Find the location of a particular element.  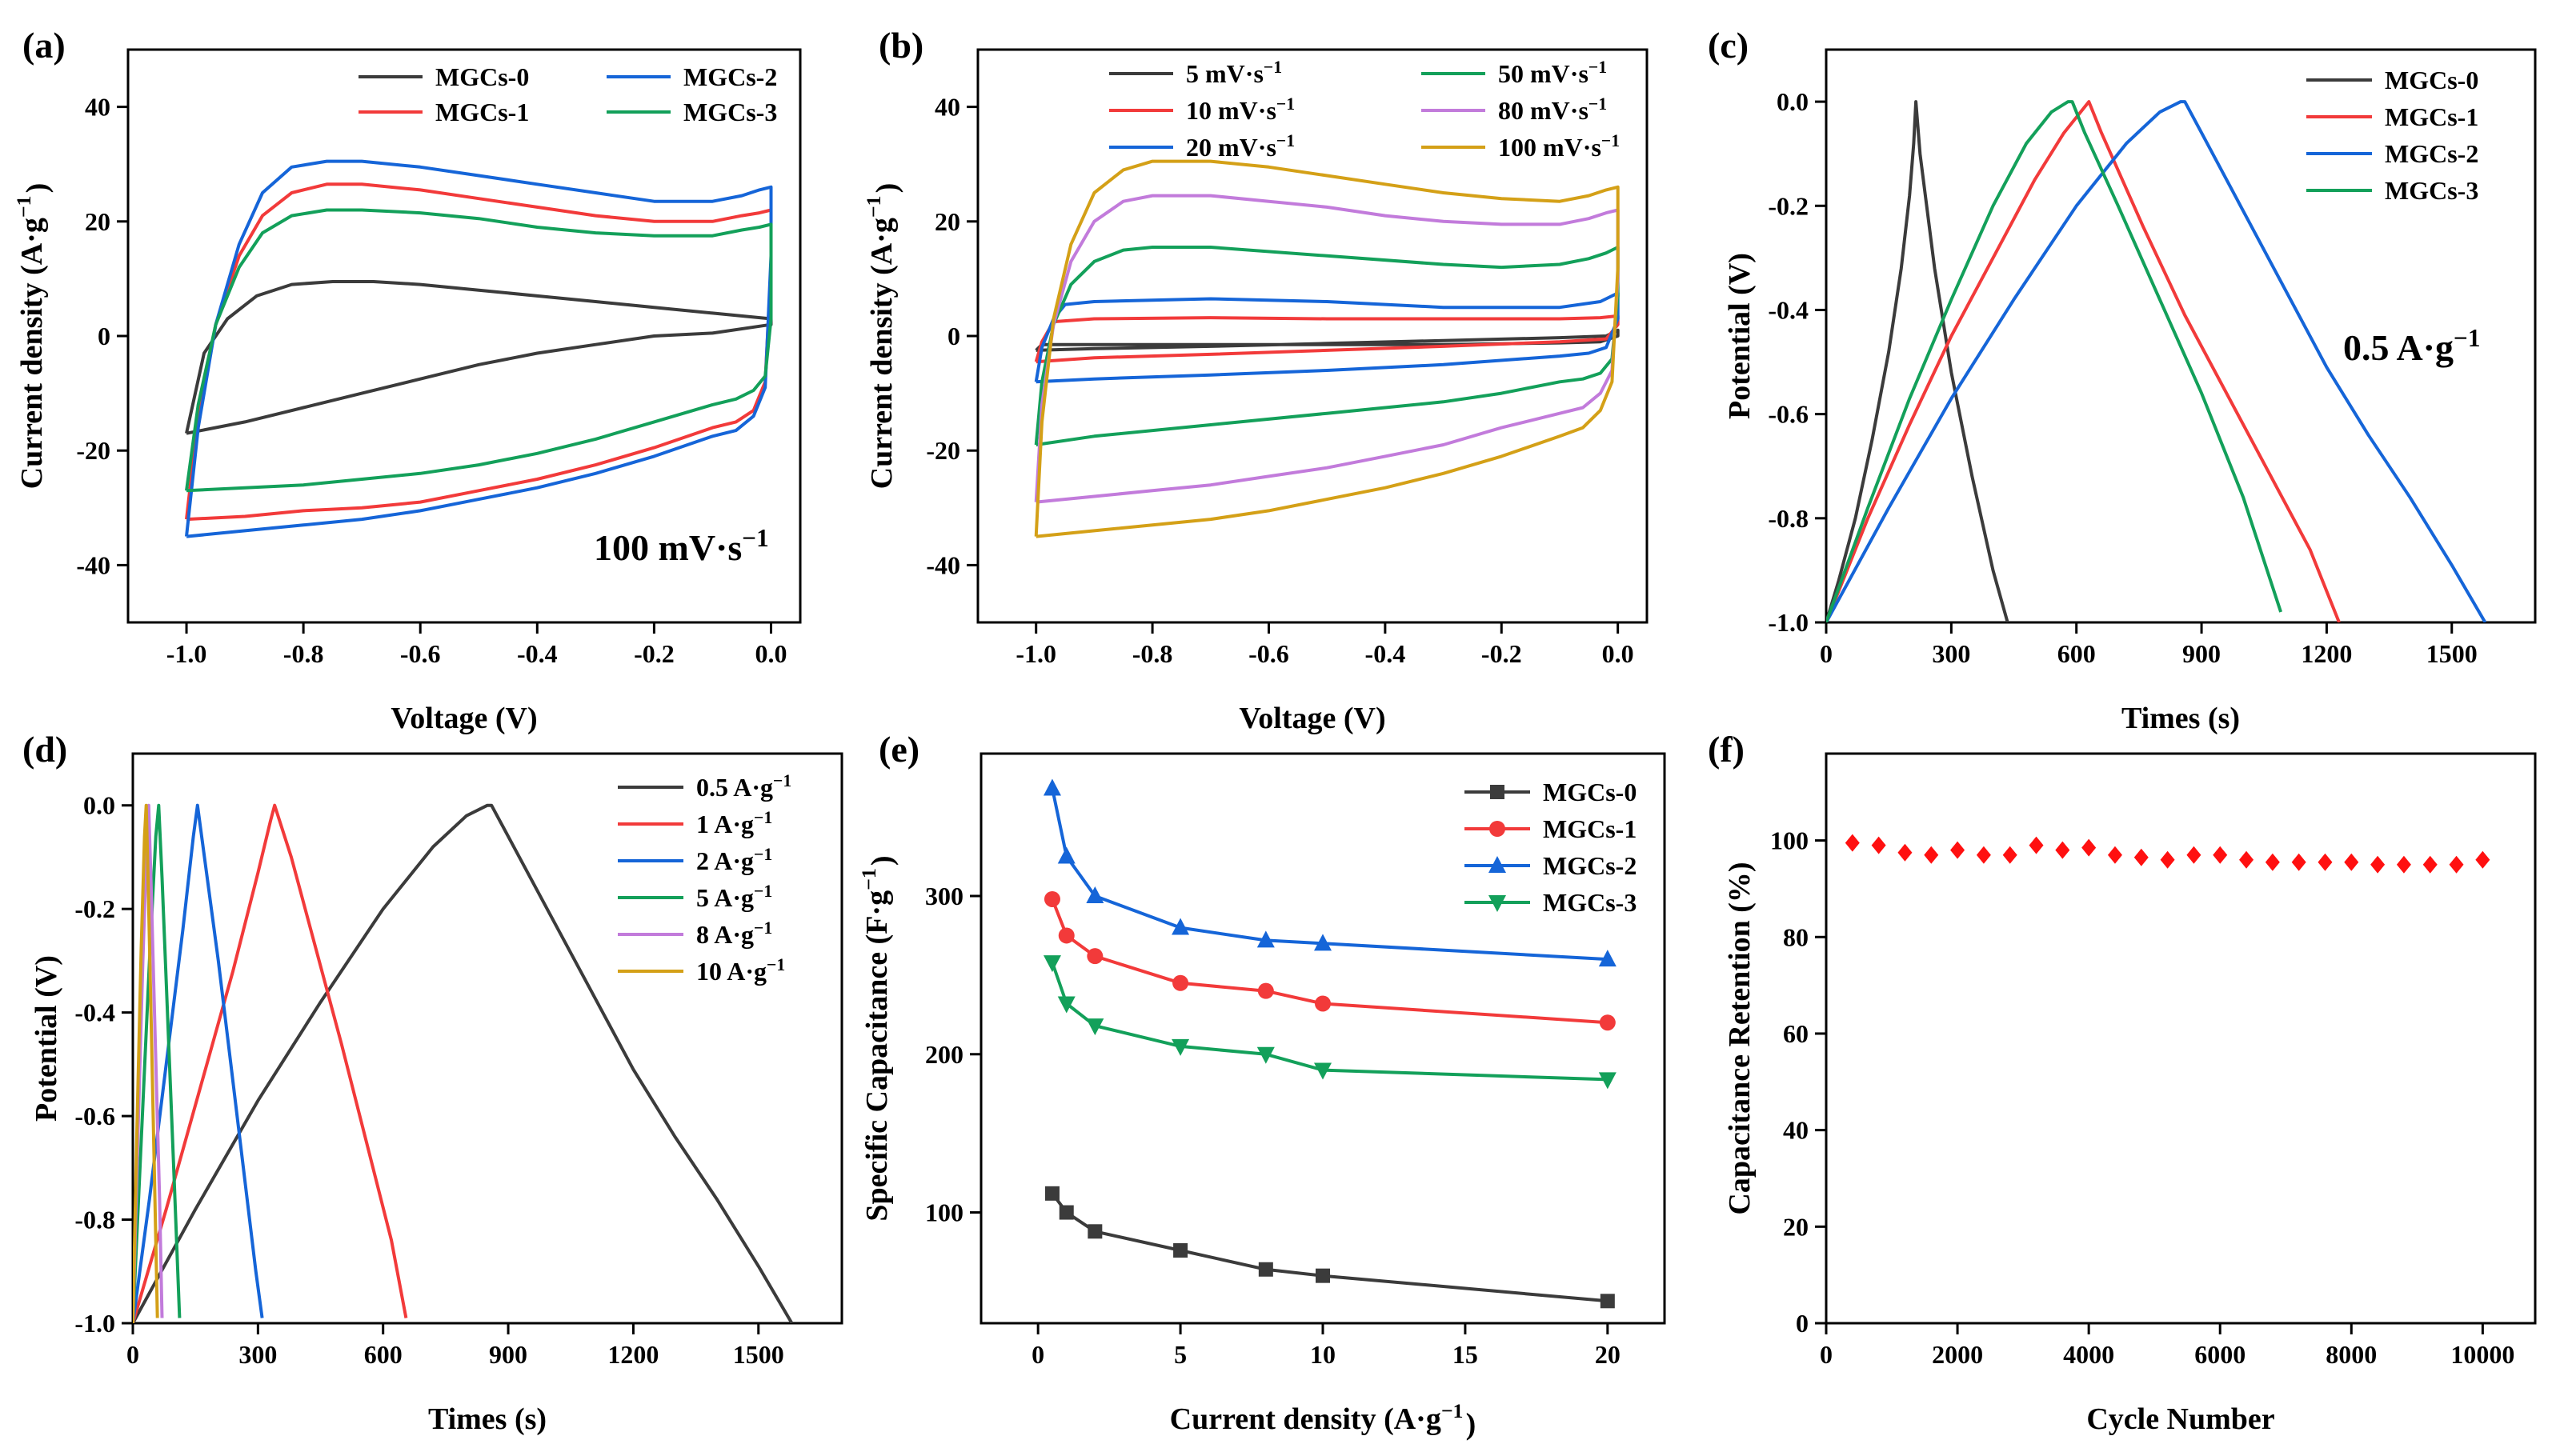

legend-label: 5 A·g−1 is located at coordinates (735, 899).